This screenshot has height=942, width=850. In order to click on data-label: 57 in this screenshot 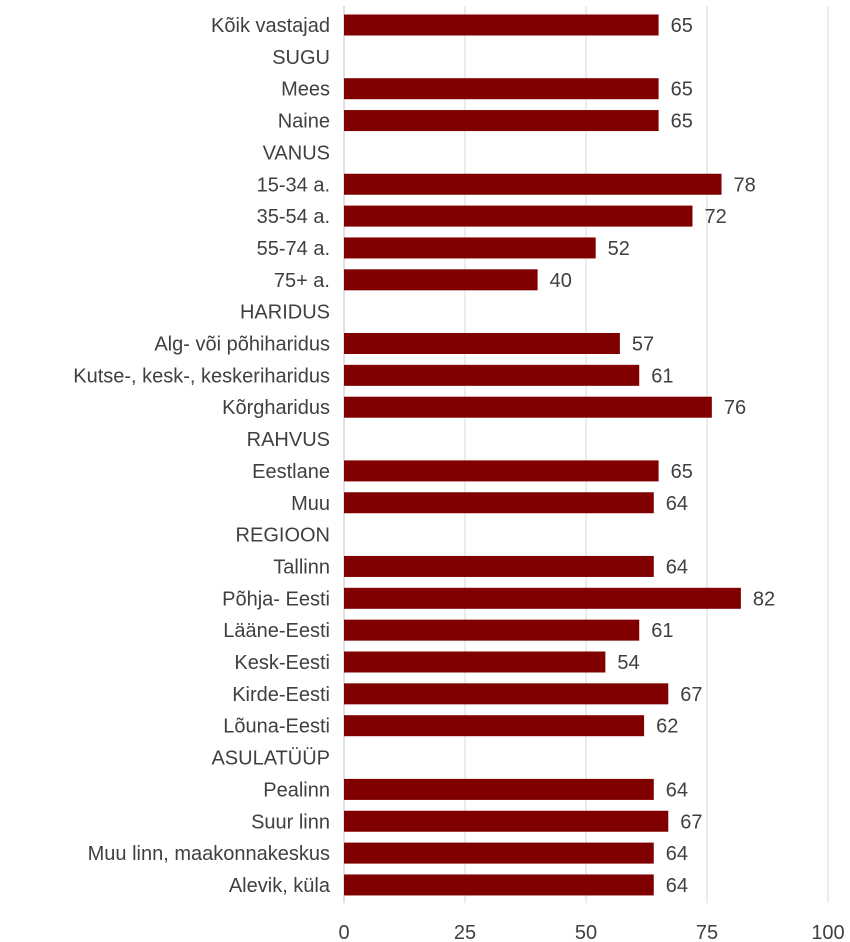, I will do `click(643, 345)`.